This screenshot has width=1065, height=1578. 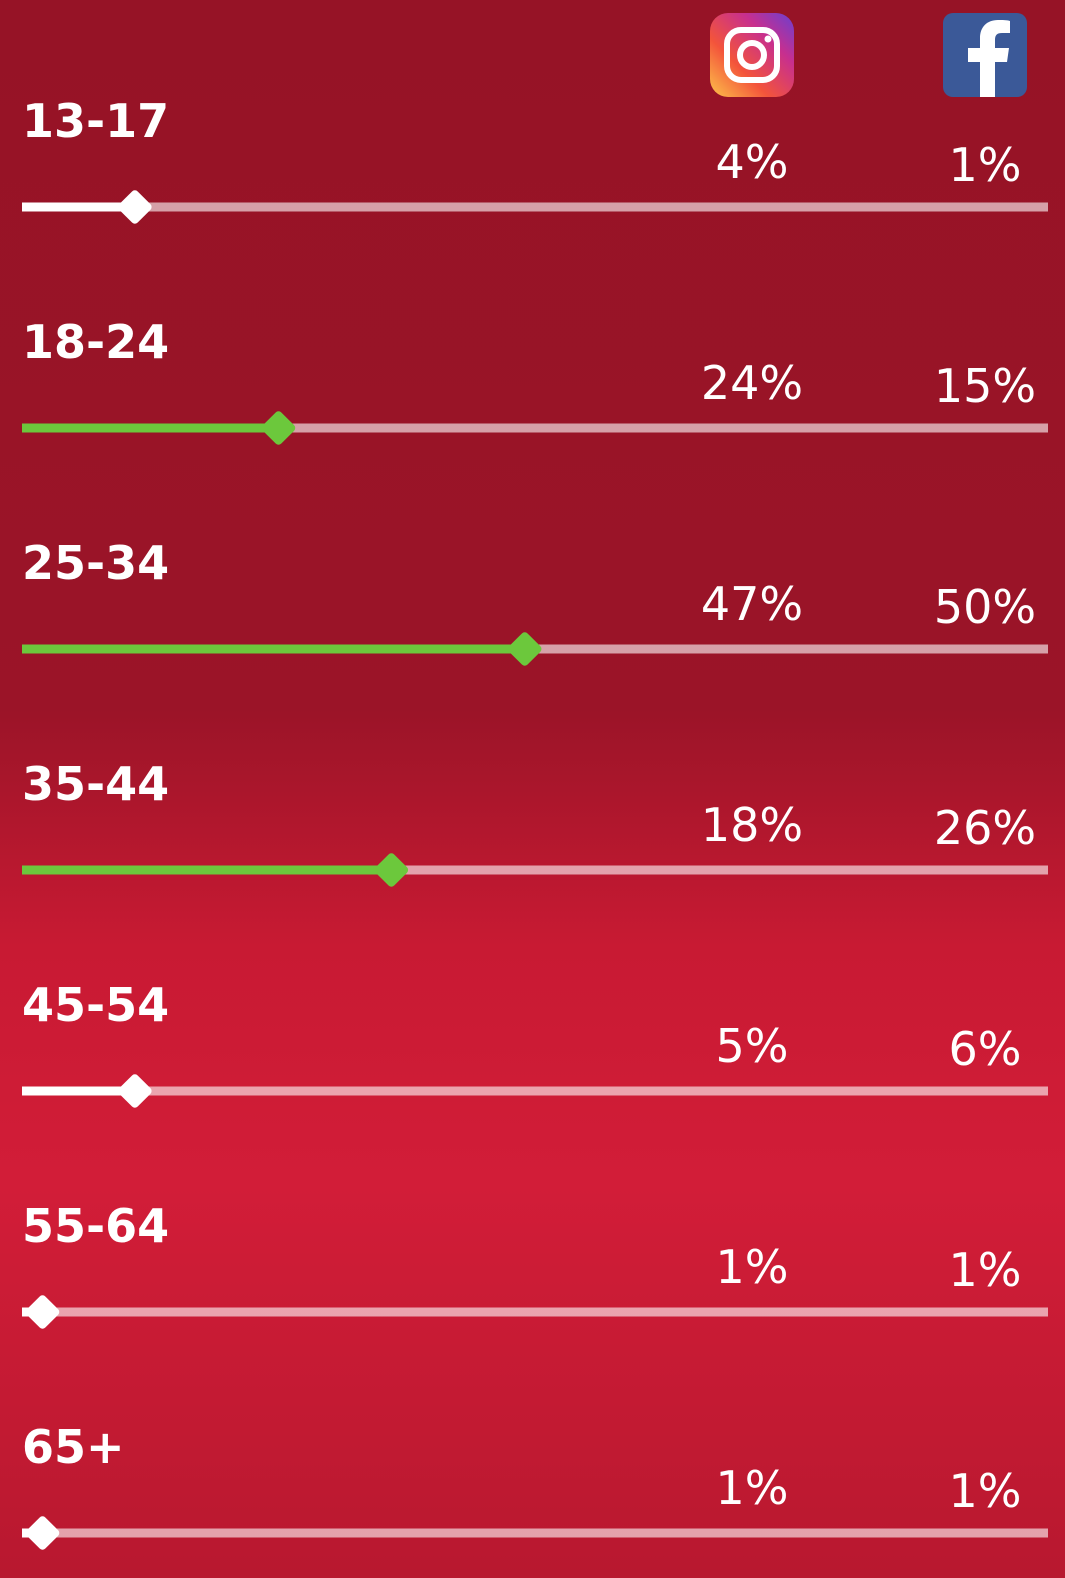 I want to click on age-label: 45-54, so click(x=96, y=1005).